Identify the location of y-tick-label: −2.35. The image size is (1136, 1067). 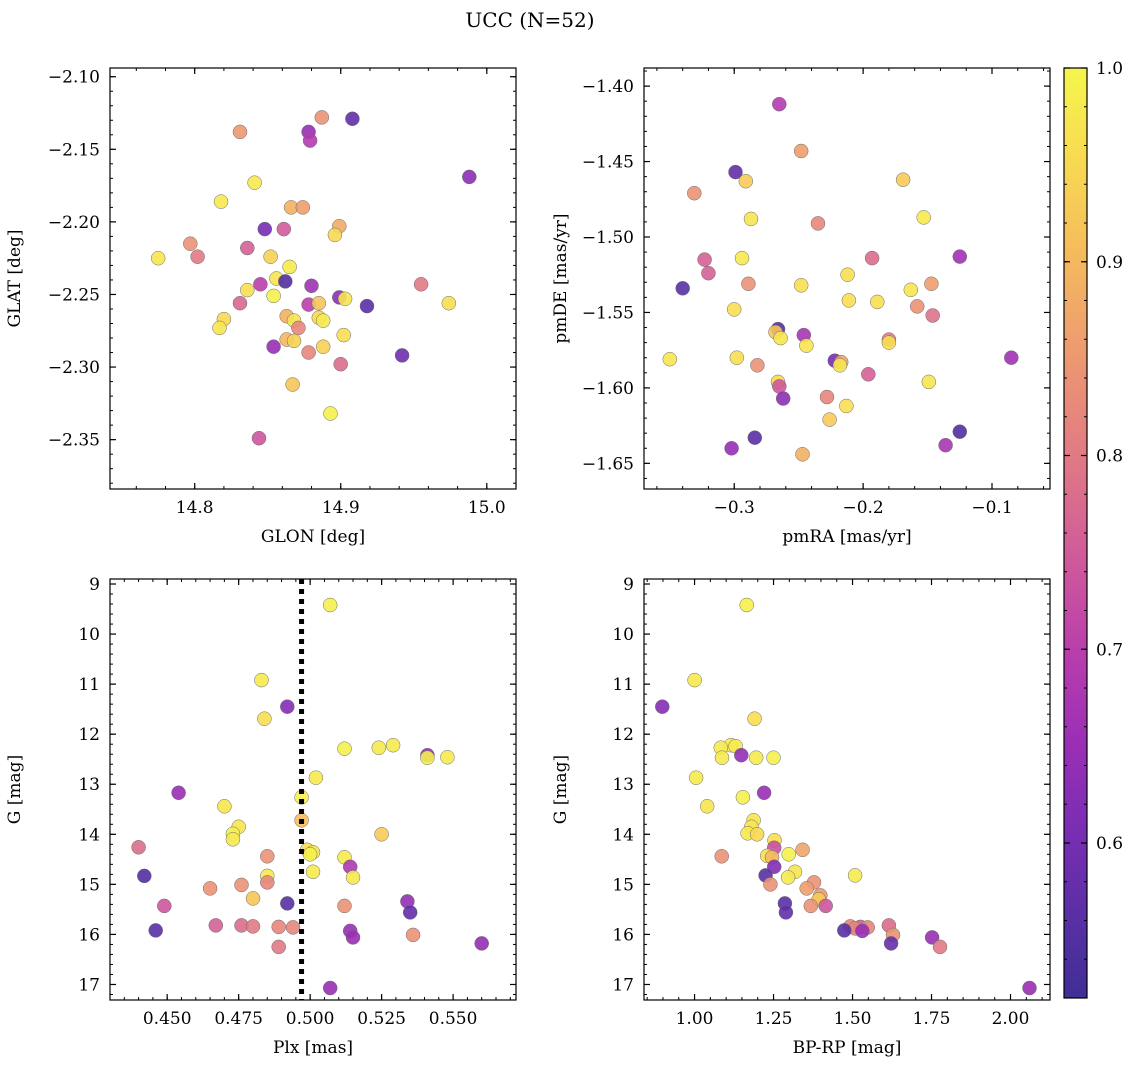
(74, 441).